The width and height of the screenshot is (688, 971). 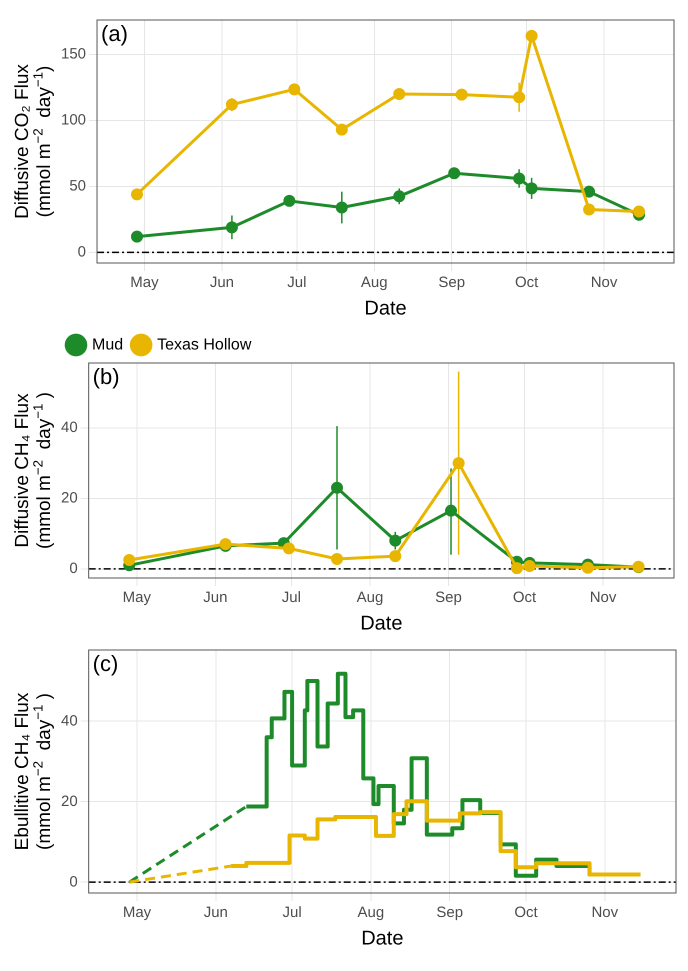 What do you see at coordinates (105, 663) in the screenshot?
I see `annotation: (c)` at bounding box center [105, 663].